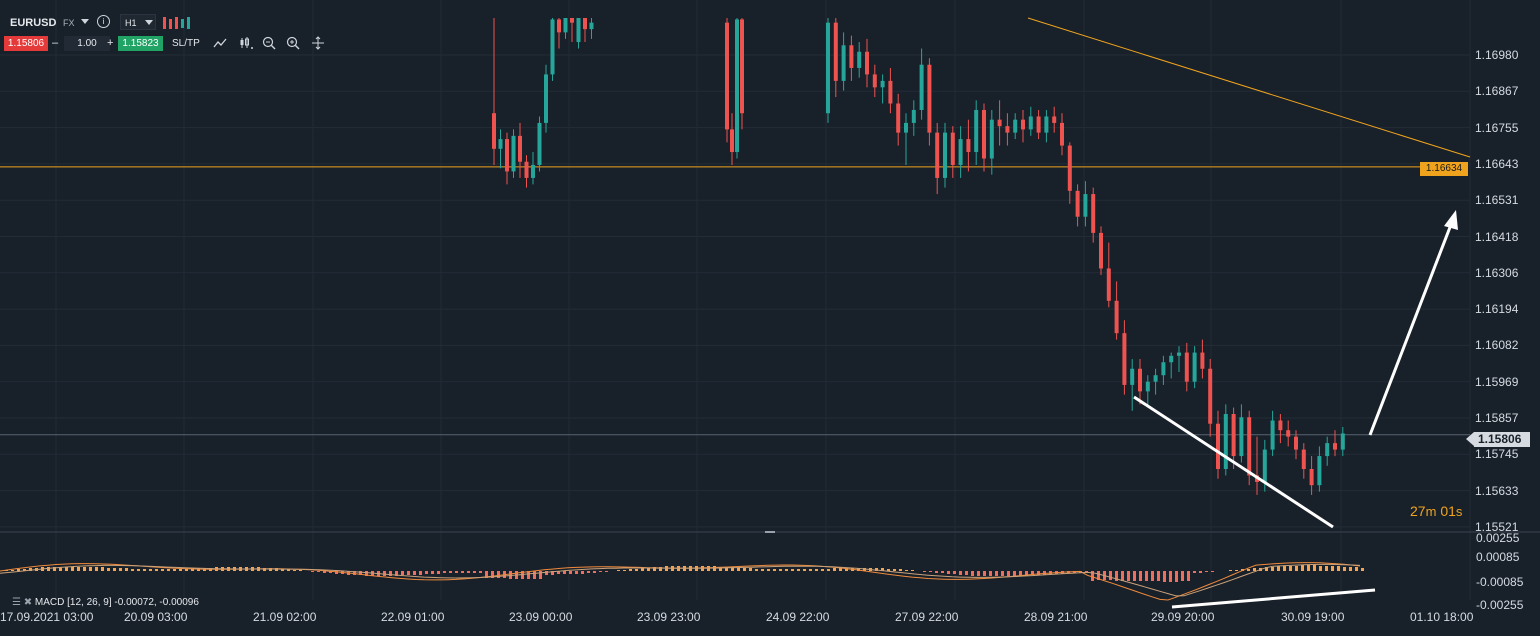  What do you see at coordinates (1056, 617) in the screenshot?
I see `time-tick-label: 28.09 21:00` at bounding box center [1056, 617].